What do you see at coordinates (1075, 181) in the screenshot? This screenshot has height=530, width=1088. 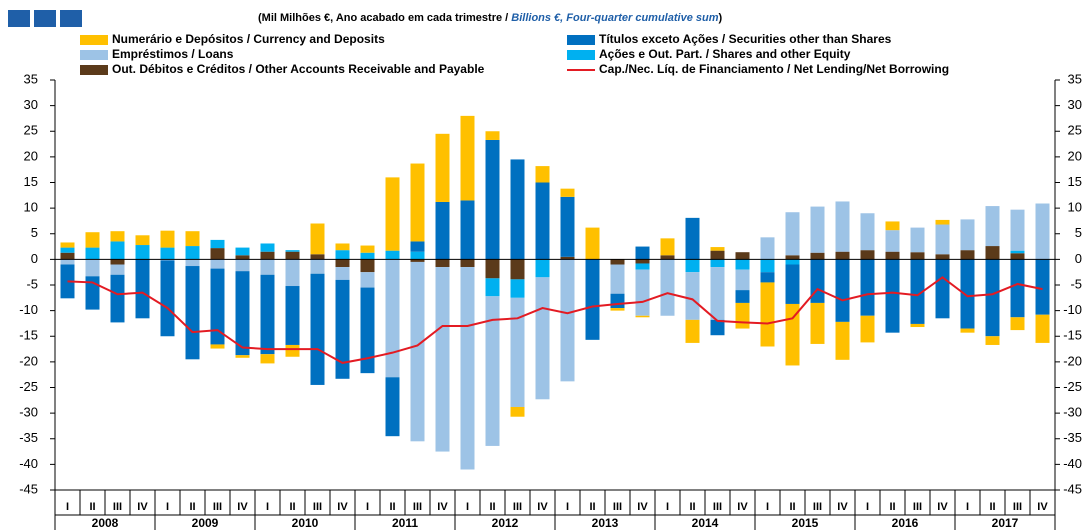 I see `y-tick-label-right: 15` at bounding box center [1075, 181].